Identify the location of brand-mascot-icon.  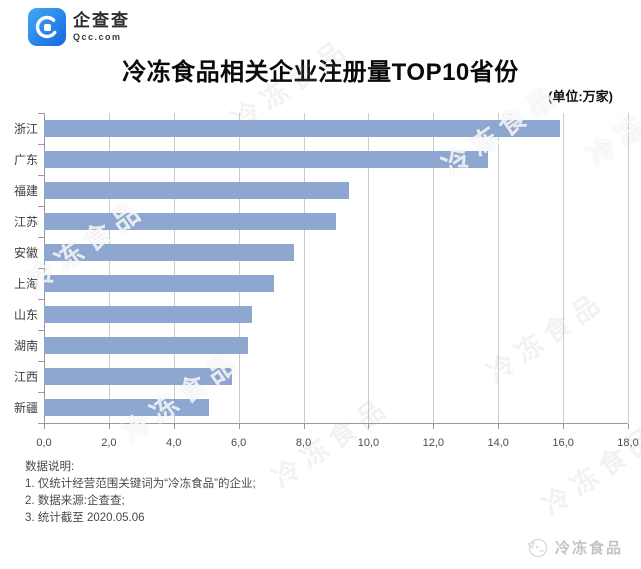
(537, 548).